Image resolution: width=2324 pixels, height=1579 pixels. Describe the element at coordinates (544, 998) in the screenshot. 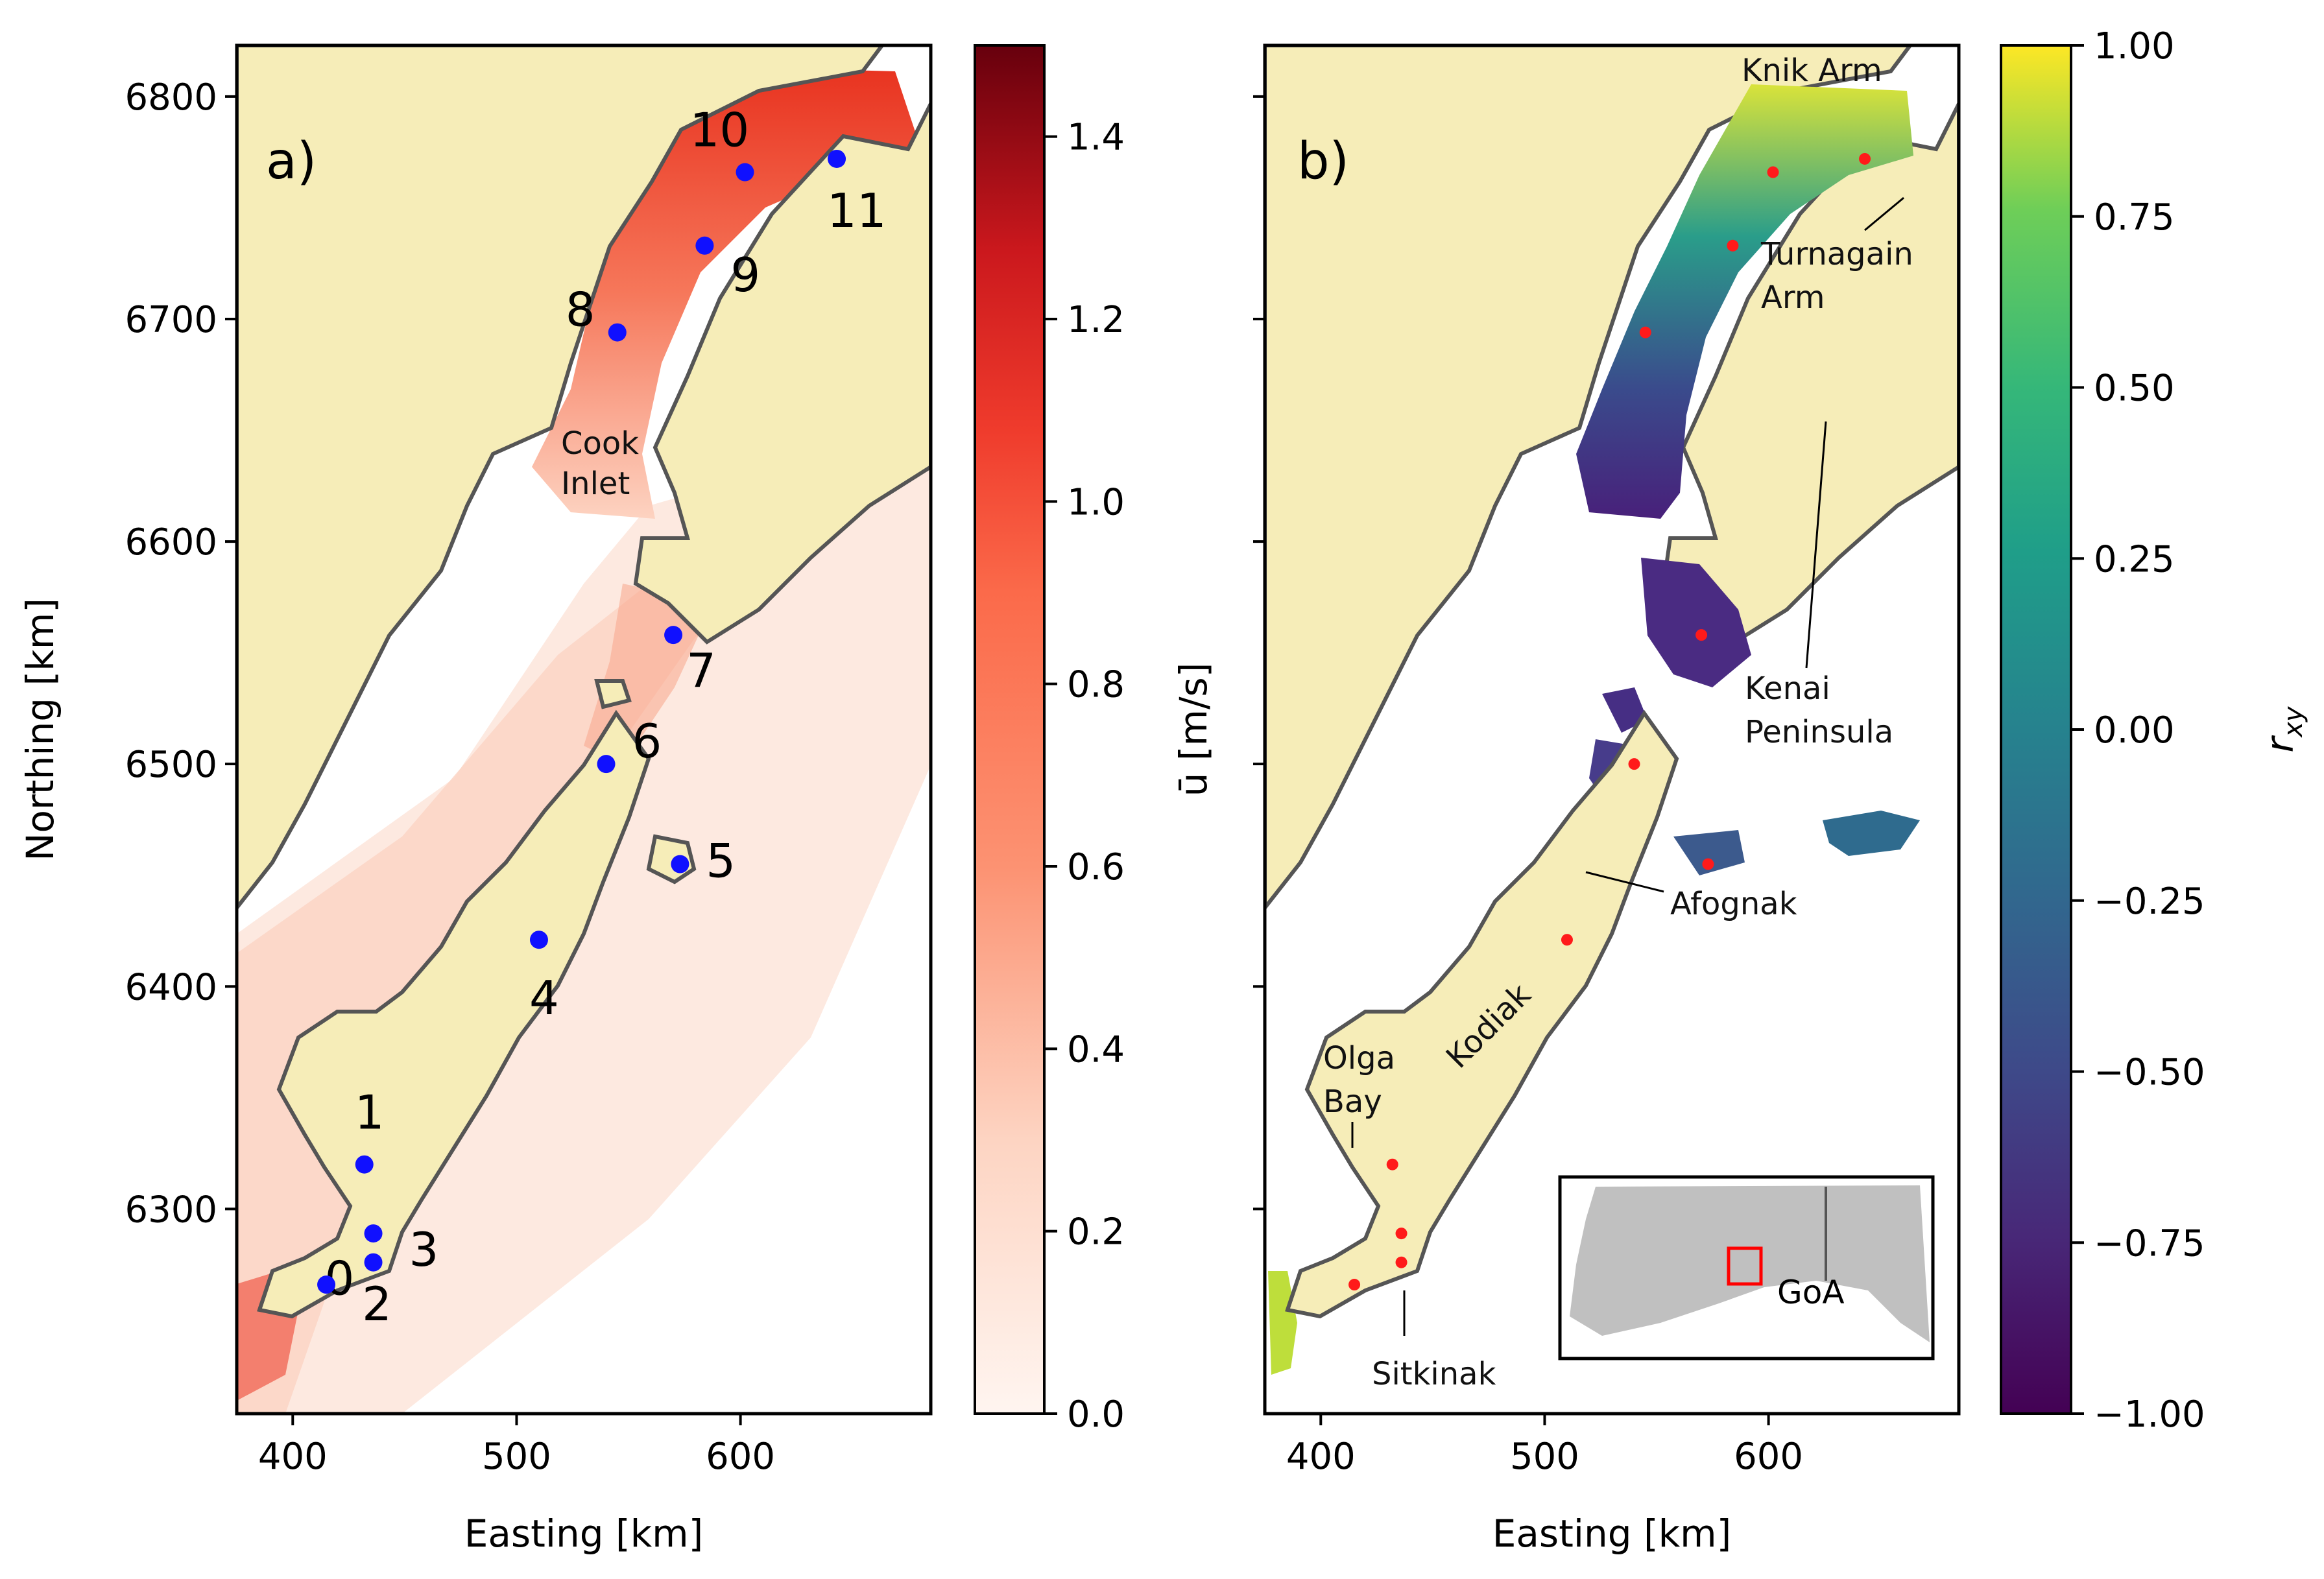

I see `station-label: 4` at that location.